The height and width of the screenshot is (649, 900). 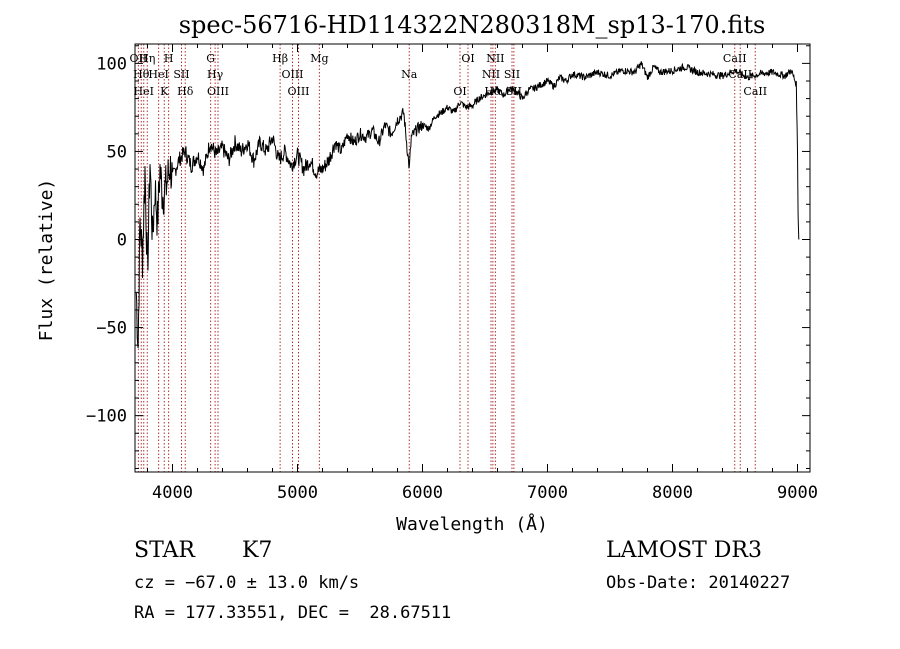 What do you see at coordinates (280, 58) in the screenshot?
I see `line-marker-label: Hβ` at bounding box center [280, 58].